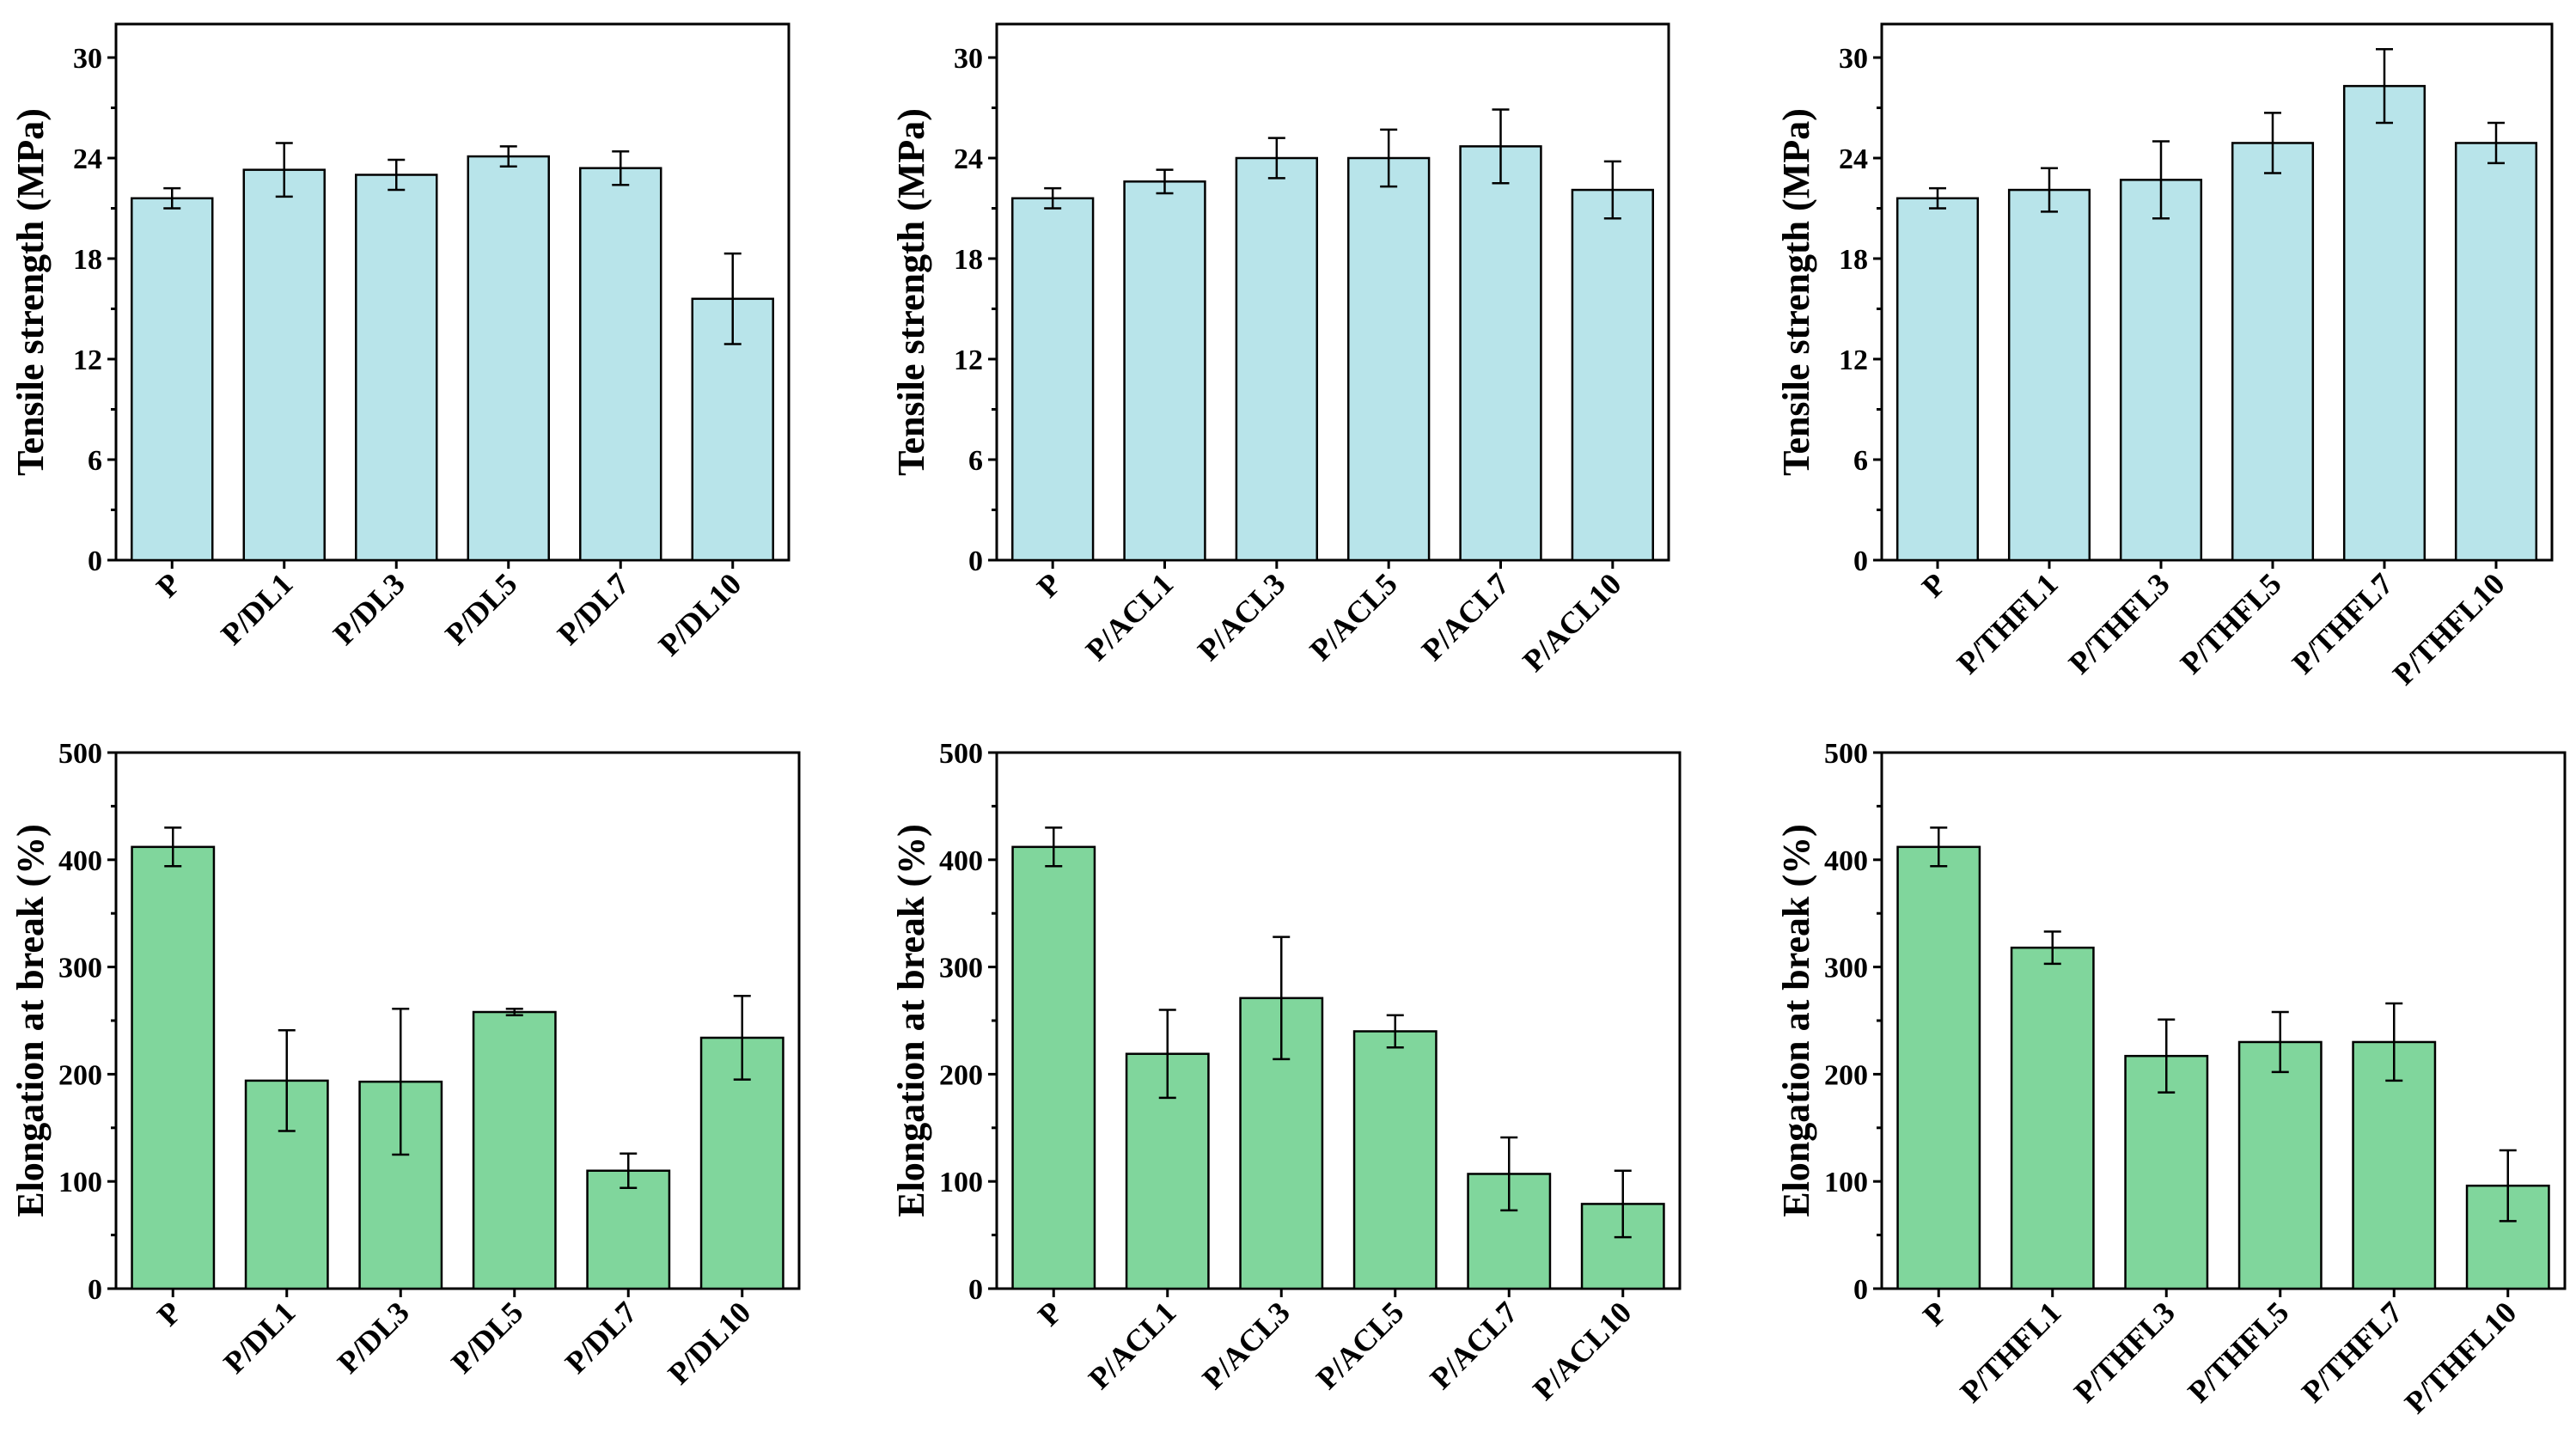 The width and height of the screenshot is (2576, 1451). I want to click on bar-p-acl3, so click(1277, 359).